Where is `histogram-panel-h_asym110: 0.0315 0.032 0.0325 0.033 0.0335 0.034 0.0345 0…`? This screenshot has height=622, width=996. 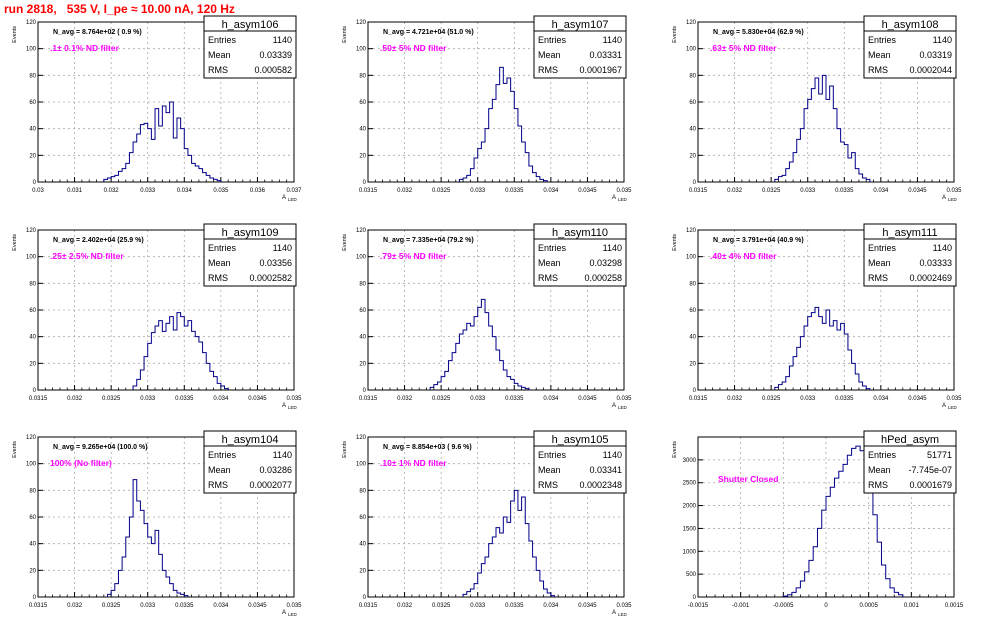
histogram-panel-h_asym110: 0.0315 0.032 0.0325 0.033 0.0335 0.034 0.0345 0… is located at coordinates (487, 316).